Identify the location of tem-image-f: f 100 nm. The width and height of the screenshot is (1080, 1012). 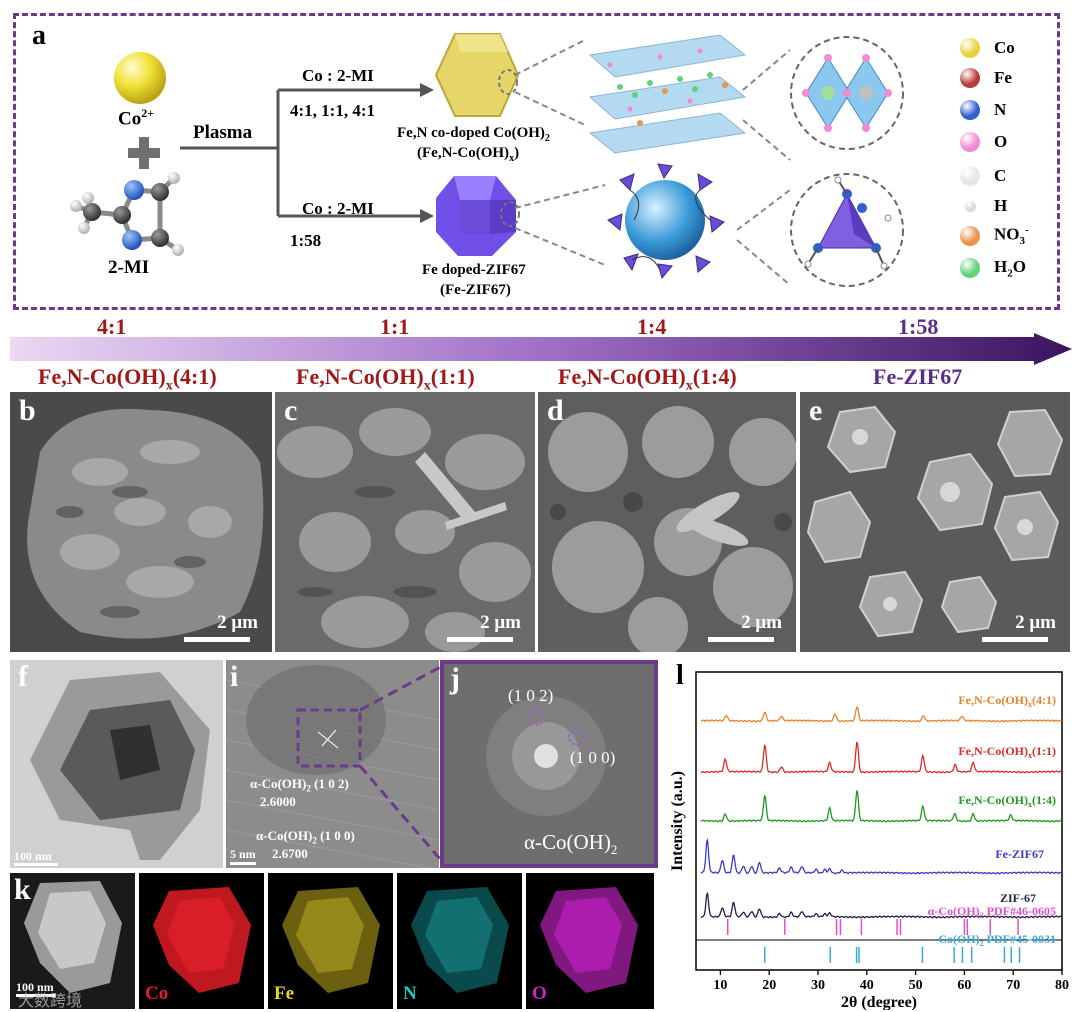
(116, 764).